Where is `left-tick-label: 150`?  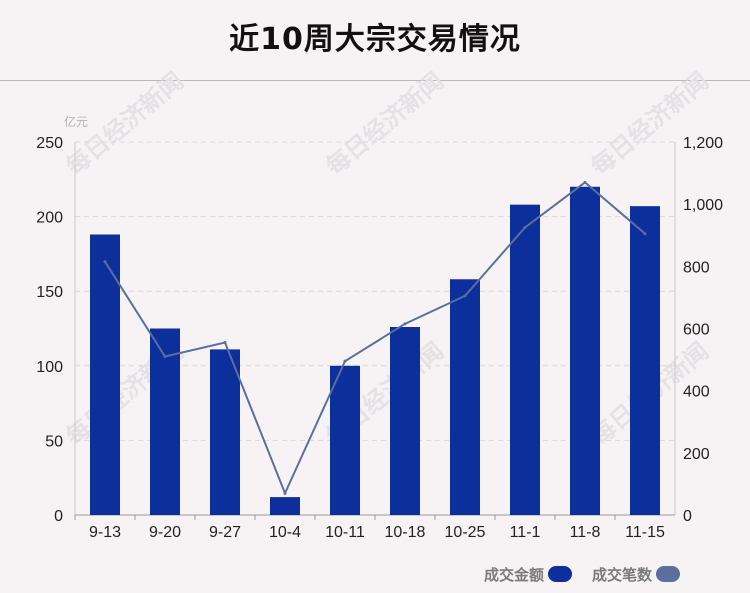
left-tick-label: 150 is located at coordinates (49, 292).